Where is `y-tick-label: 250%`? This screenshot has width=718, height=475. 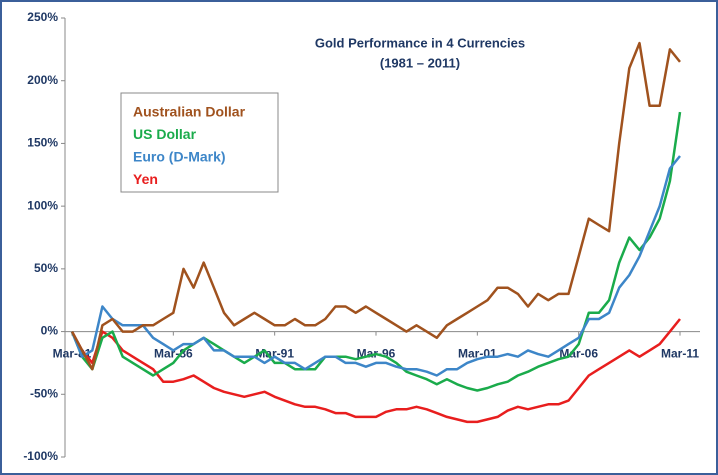 y-tick-label: 250% is located at coordinates (42, 17).